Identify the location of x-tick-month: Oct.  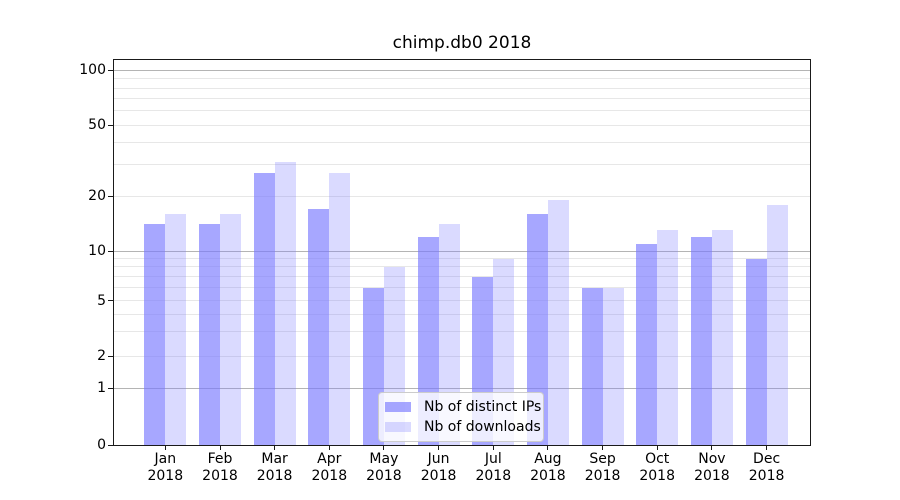
(657, 459).